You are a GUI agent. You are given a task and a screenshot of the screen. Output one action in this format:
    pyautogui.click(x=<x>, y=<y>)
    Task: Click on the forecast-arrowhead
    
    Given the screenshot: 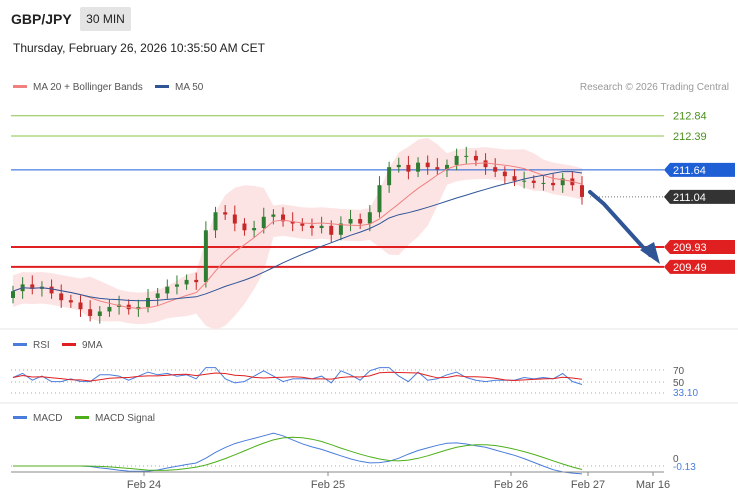 What is the action you would take?
    pyautogui.click(x=650, y=253)
    